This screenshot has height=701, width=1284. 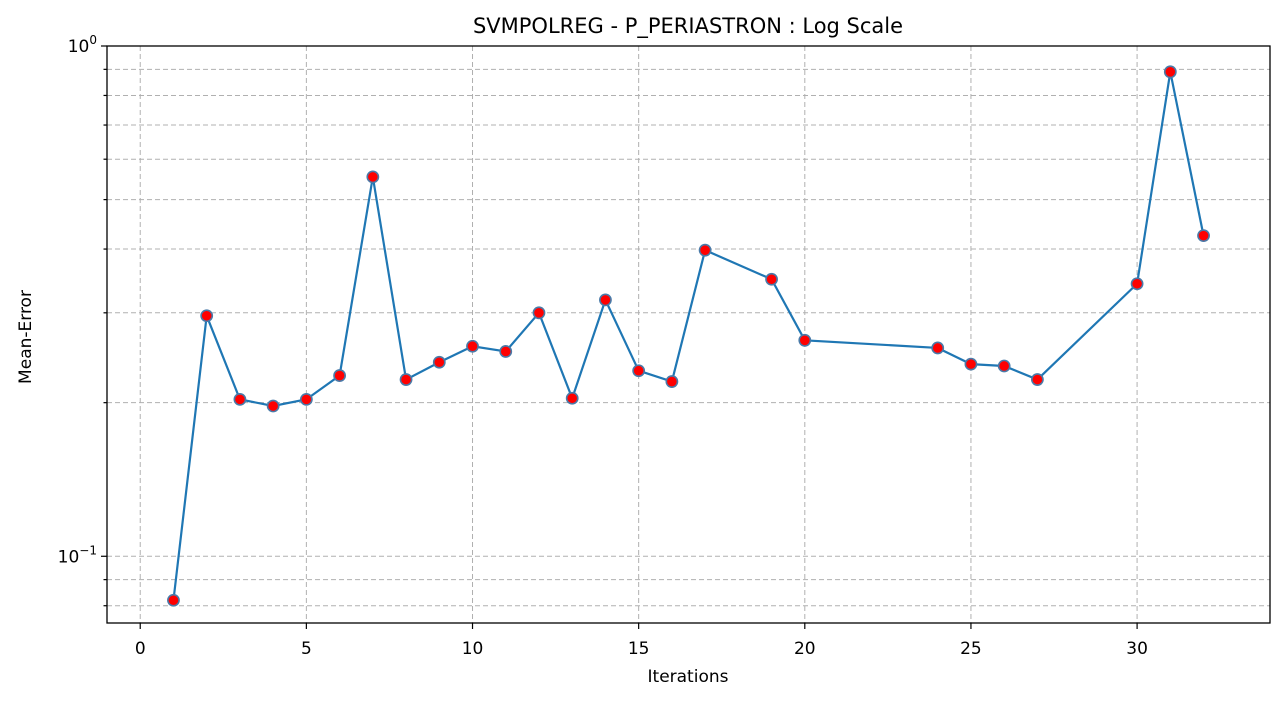 What do you see at coordinates (306, 649) in the screenshot?
I see `x-tick-label: 5` at bounding box center [306, 649].